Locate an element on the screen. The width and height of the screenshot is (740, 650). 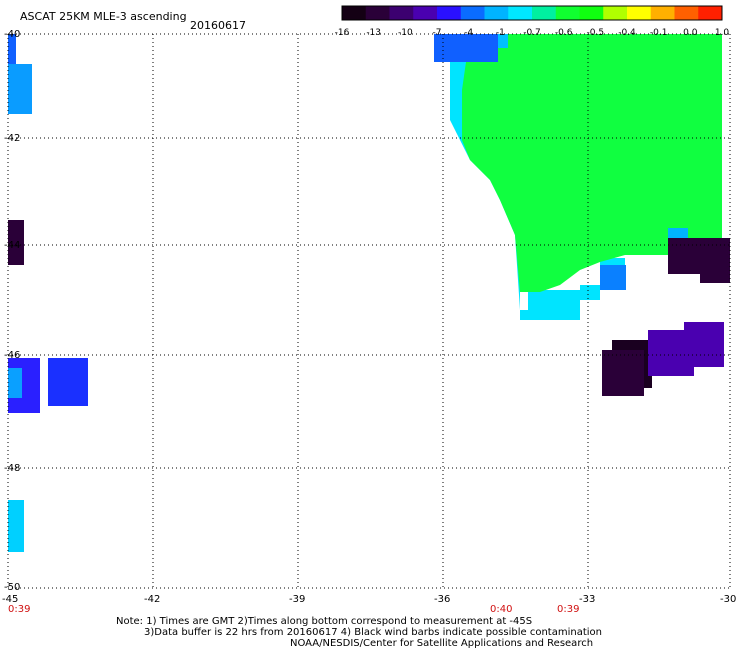
lat-label: -48 is located at coordinates (12, 468).